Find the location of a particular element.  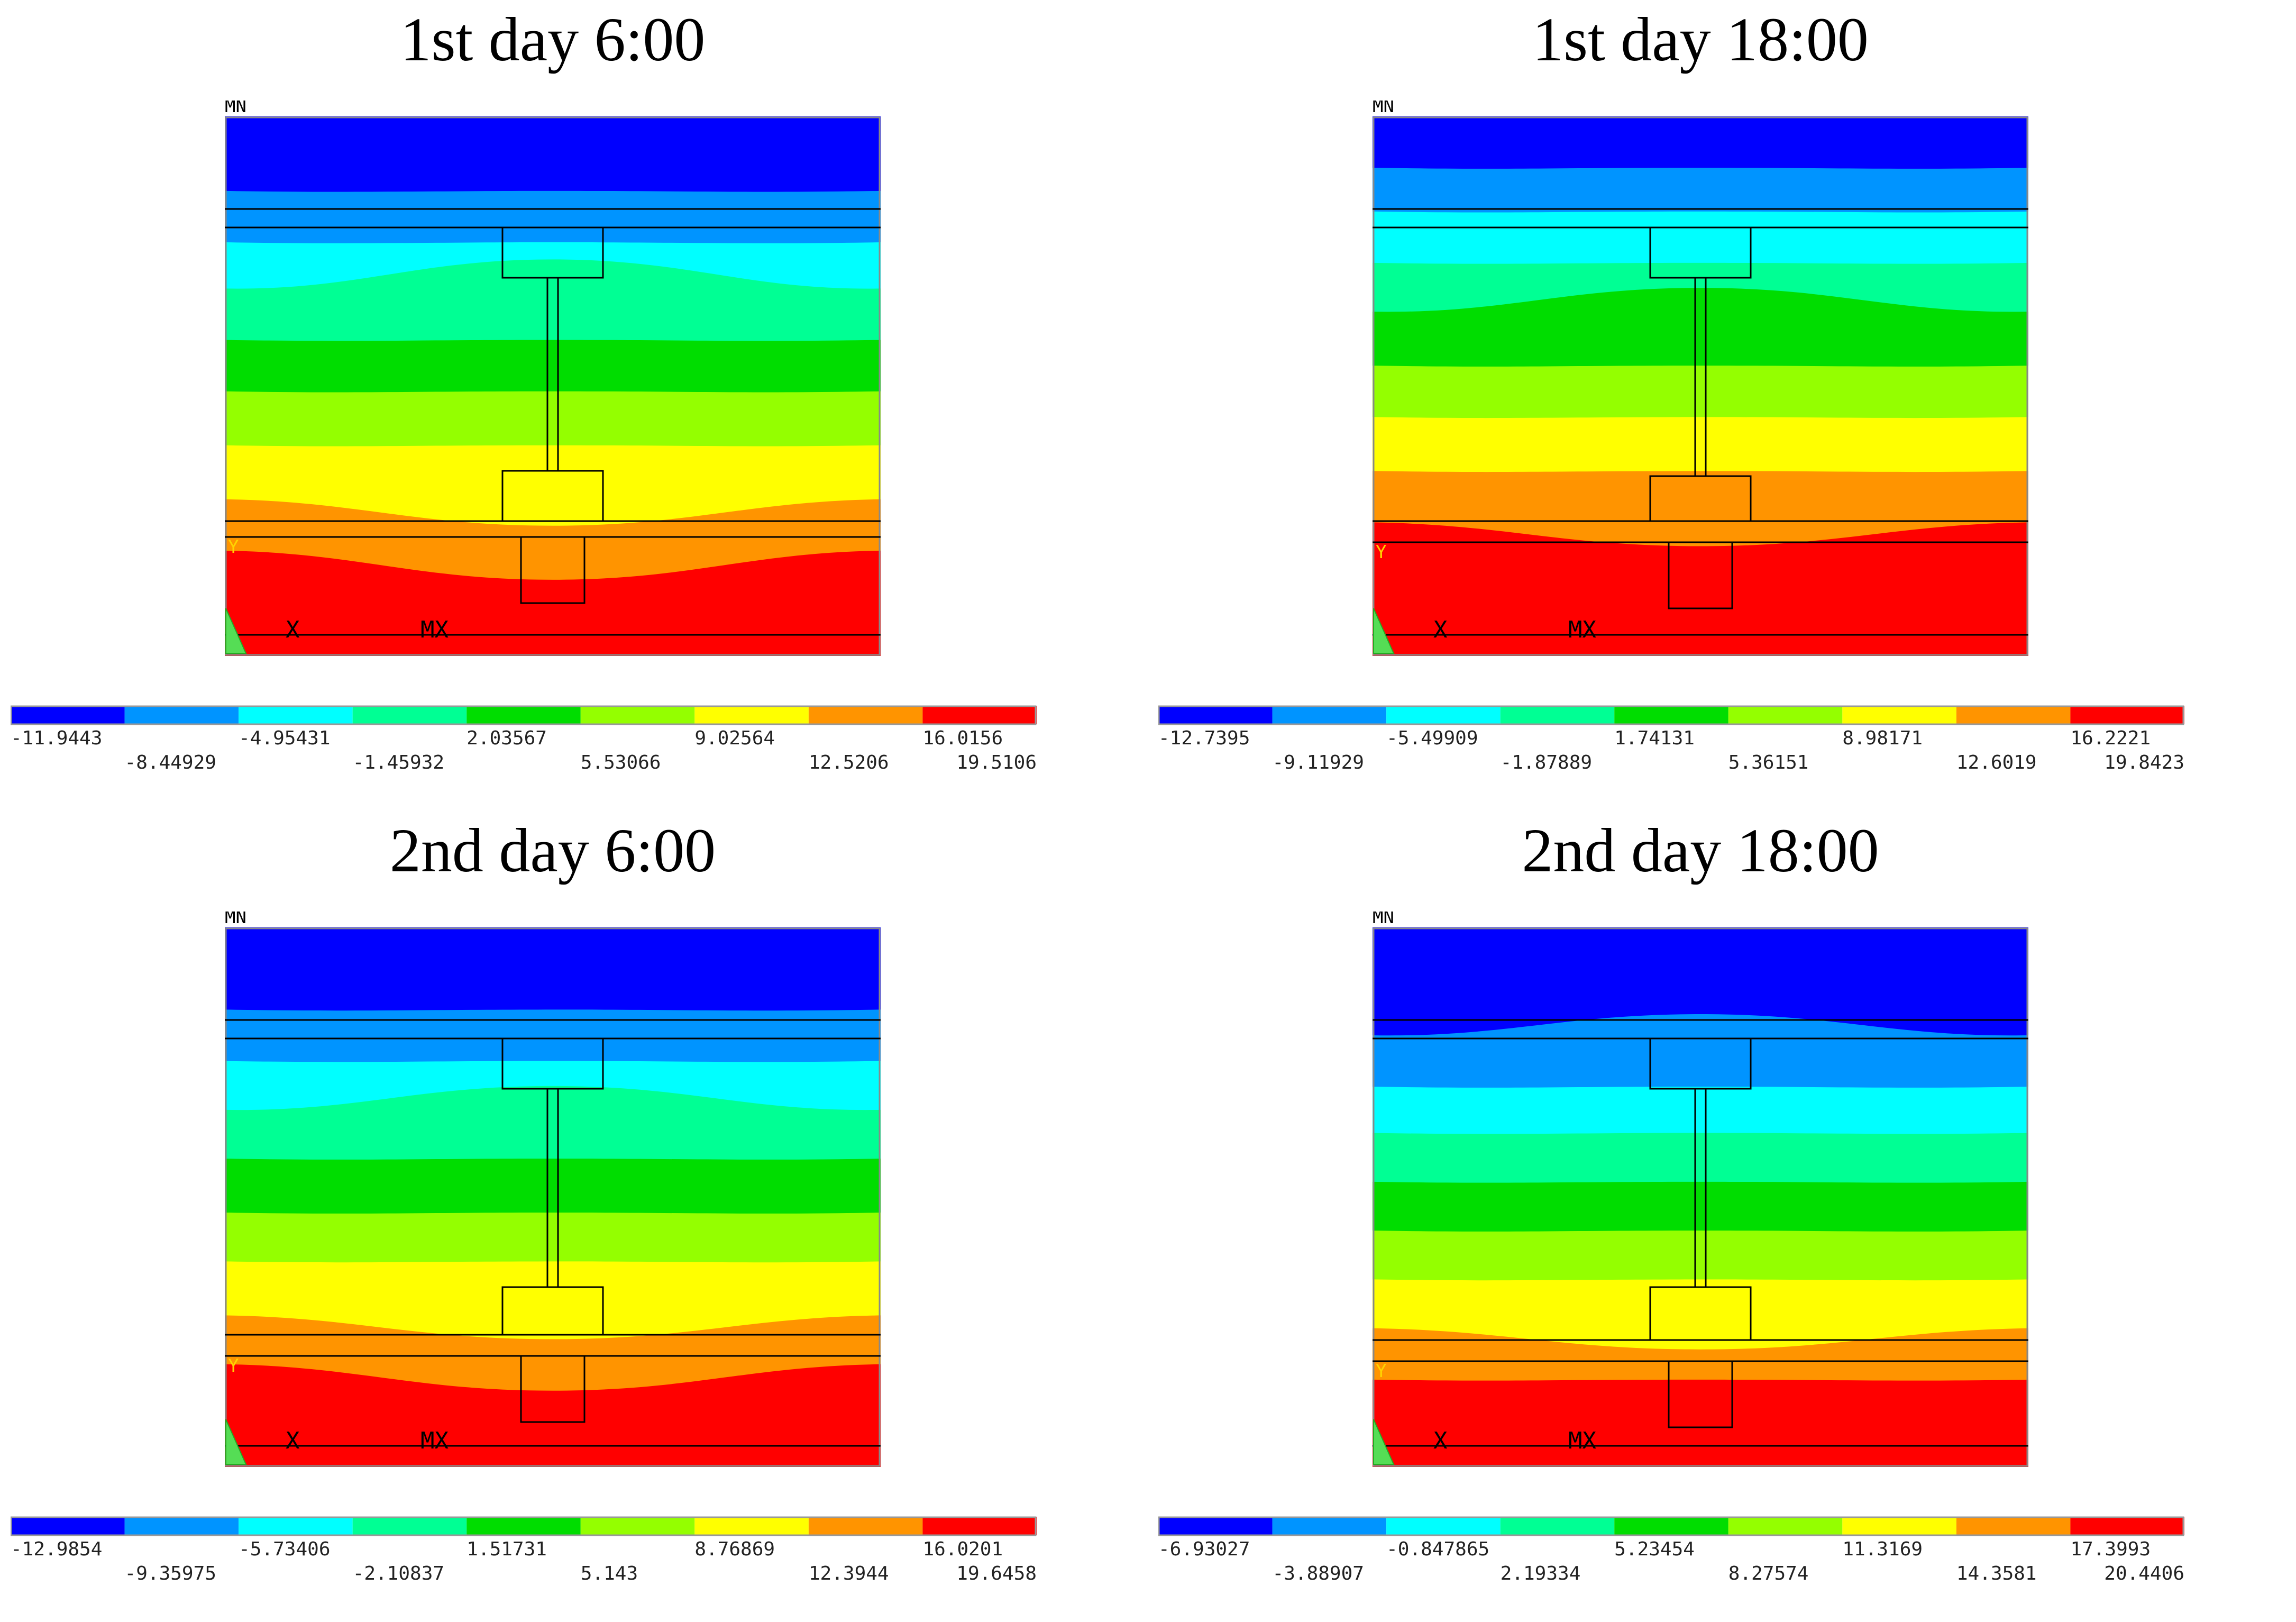

colorbar-level-label: 12.3944 is located at coordinates (849, 1574).